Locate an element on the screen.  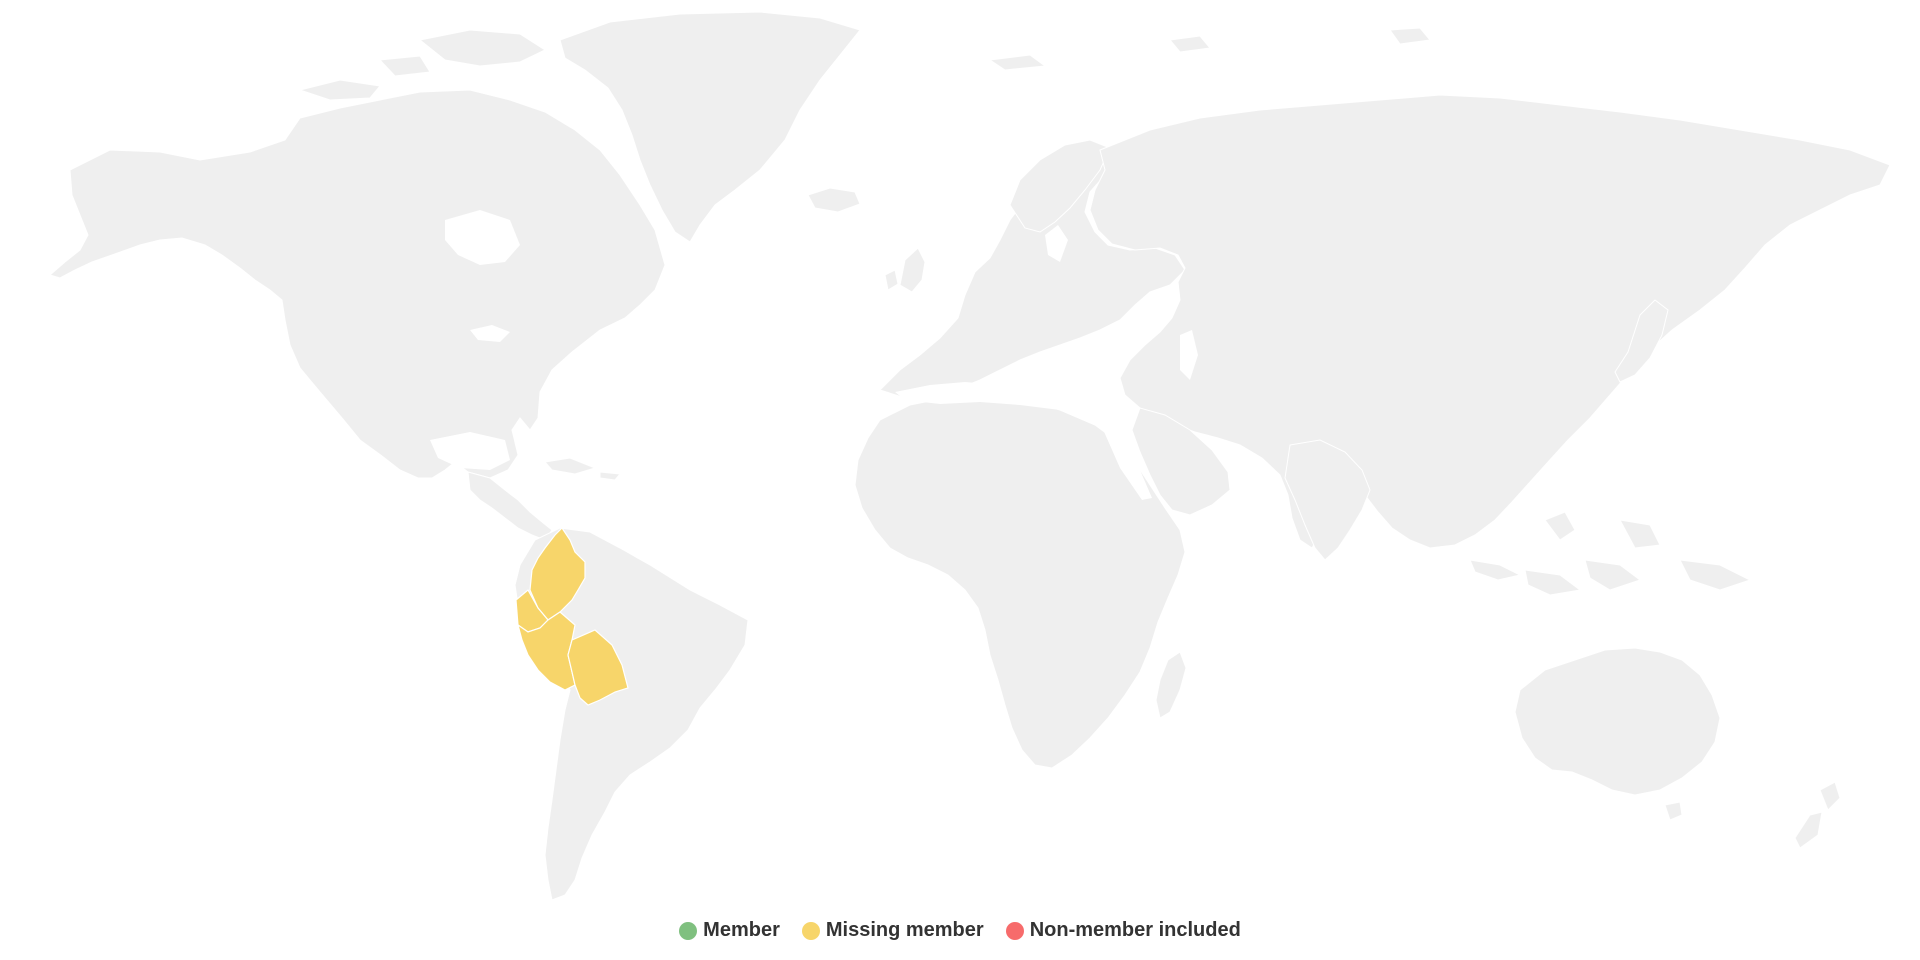
japan is located at coordinates (1641, 341).